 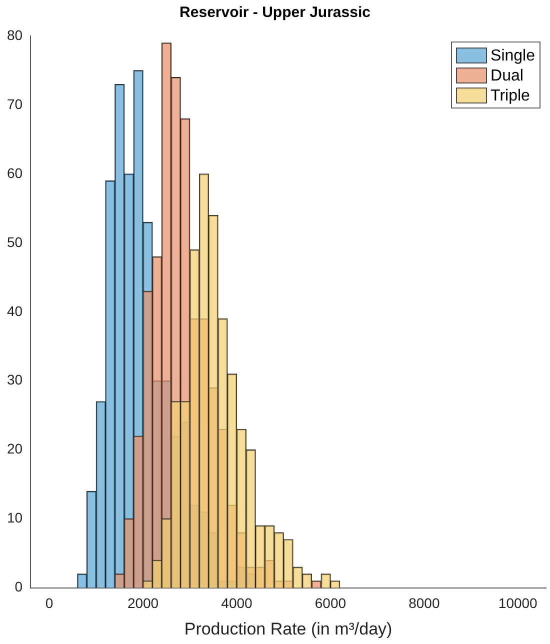 What do you see at coordinates (513, 55) in the screenshot?
I see `legend-label: Single` at bounding box center [513, 55].